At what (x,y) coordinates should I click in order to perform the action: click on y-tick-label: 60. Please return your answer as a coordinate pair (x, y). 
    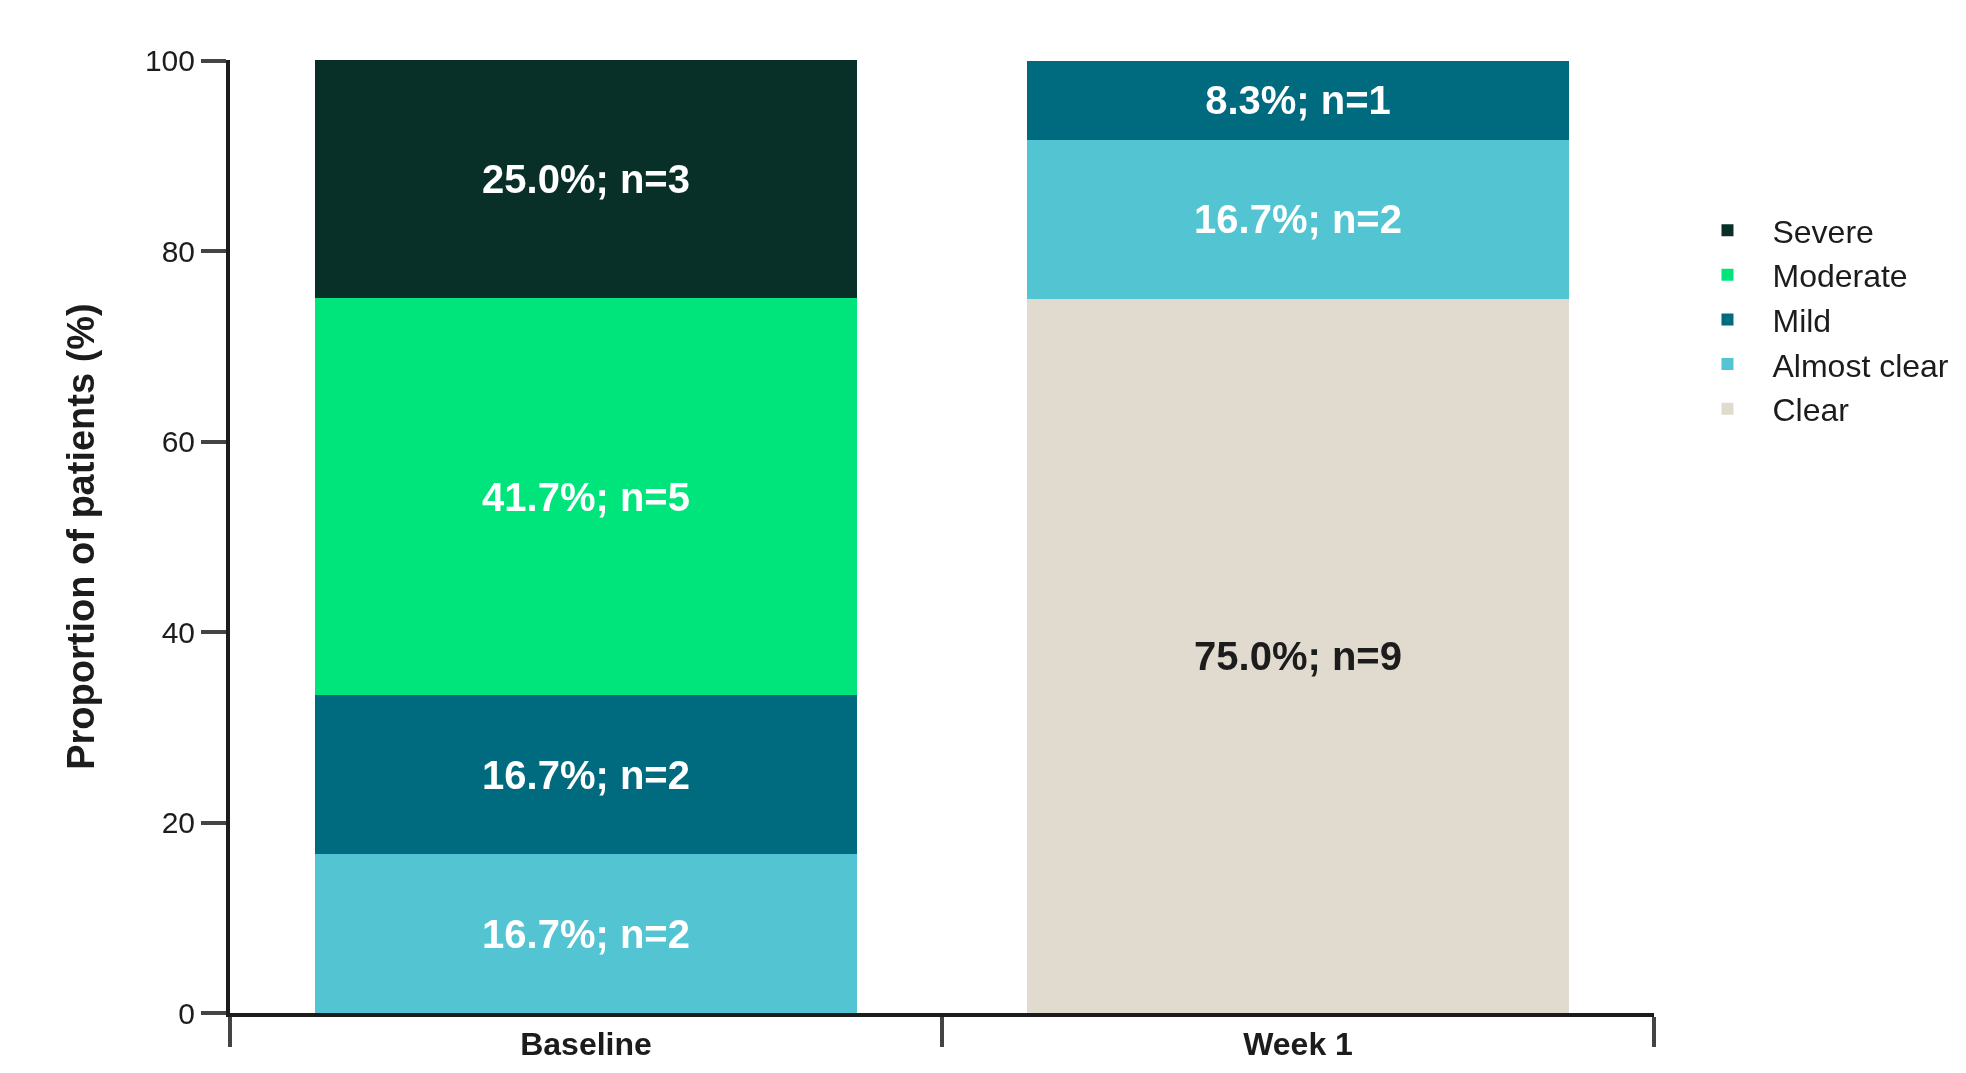
    Looking at the image, I should click on (178, 442).